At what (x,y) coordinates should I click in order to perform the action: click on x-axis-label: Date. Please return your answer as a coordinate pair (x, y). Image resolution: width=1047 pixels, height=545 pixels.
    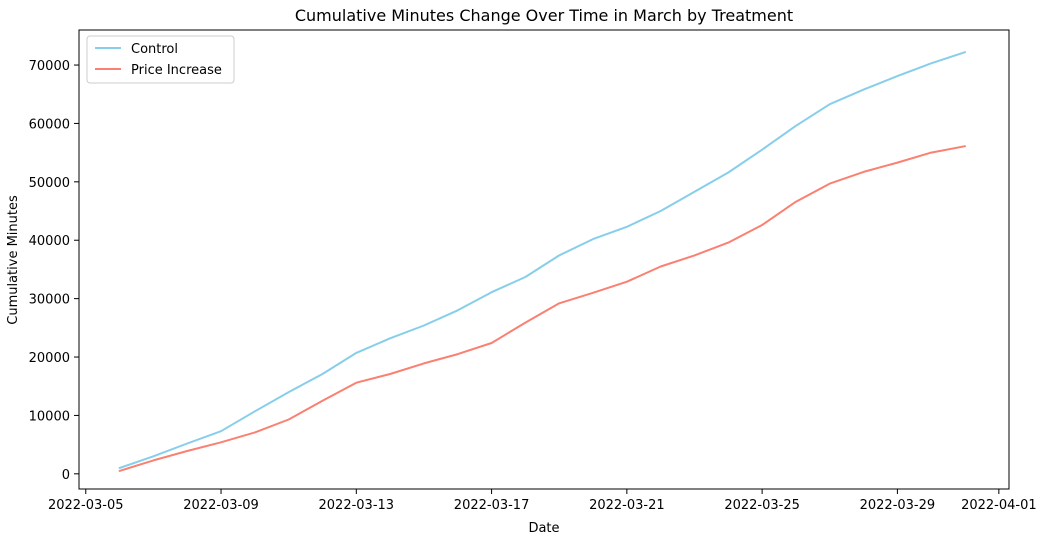
    Looking at the image, I should click on (543, 528).